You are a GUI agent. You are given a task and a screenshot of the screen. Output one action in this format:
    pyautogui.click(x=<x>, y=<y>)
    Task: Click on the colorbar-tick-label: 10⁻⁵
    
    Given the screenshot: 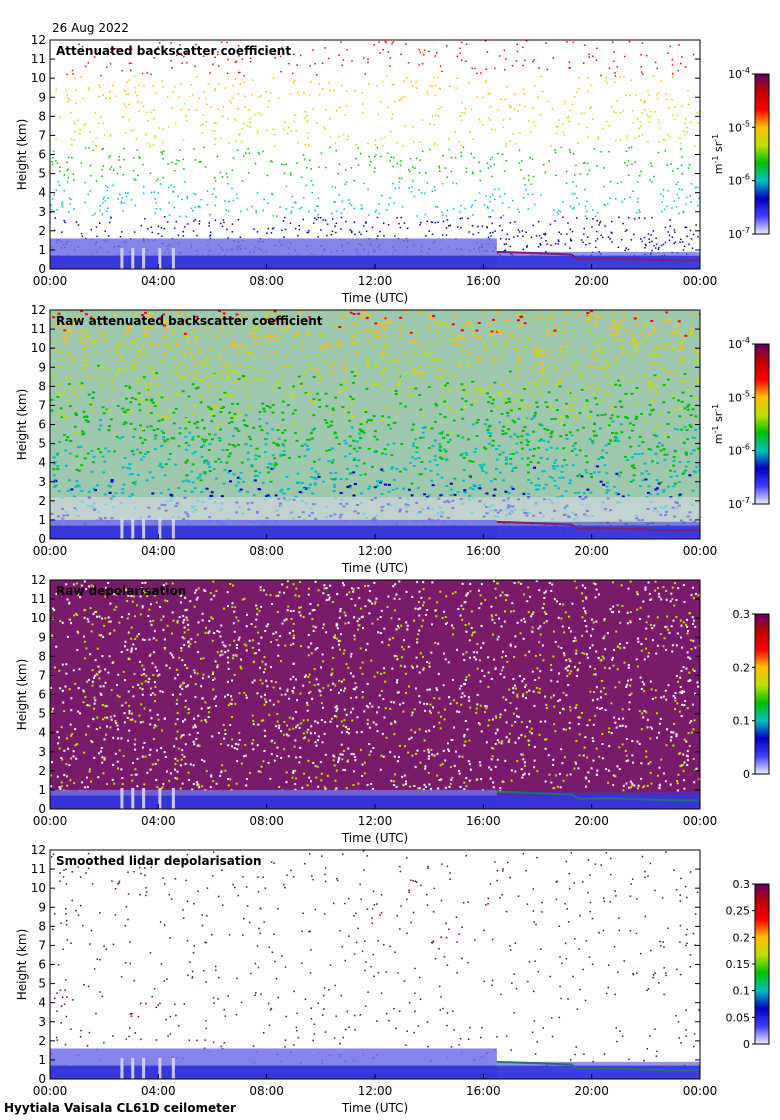 What is the action you would take?
    pyautogui.click(x=739, y=396)
    